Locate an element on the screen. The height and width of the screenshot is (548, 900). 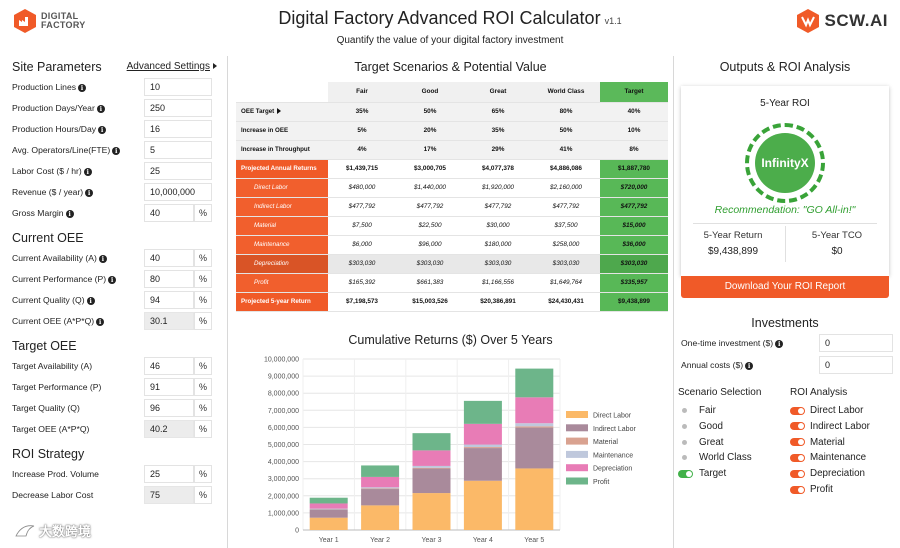
row-label-text: Projected Annual Returns is located at coordinates (279, 168).